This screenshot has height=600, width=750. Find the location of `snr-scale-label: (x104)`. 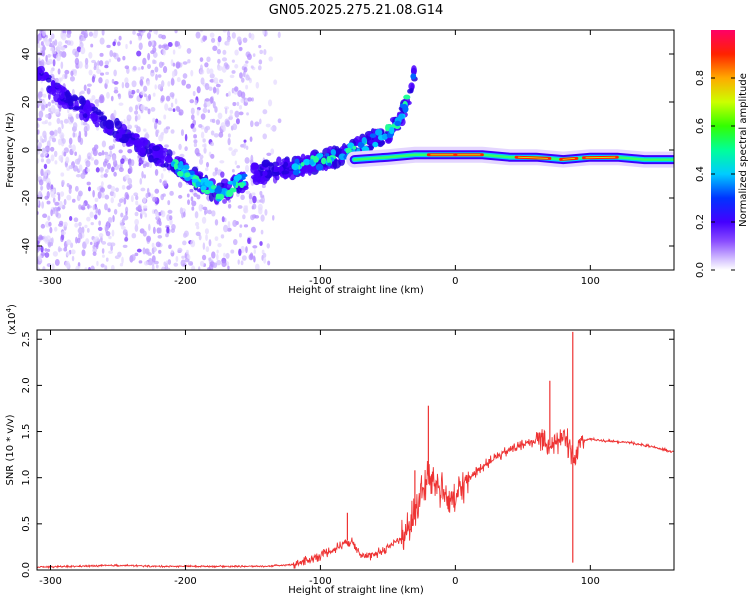

snr-scale-label: (x104) is located at coordinates (11, 319).